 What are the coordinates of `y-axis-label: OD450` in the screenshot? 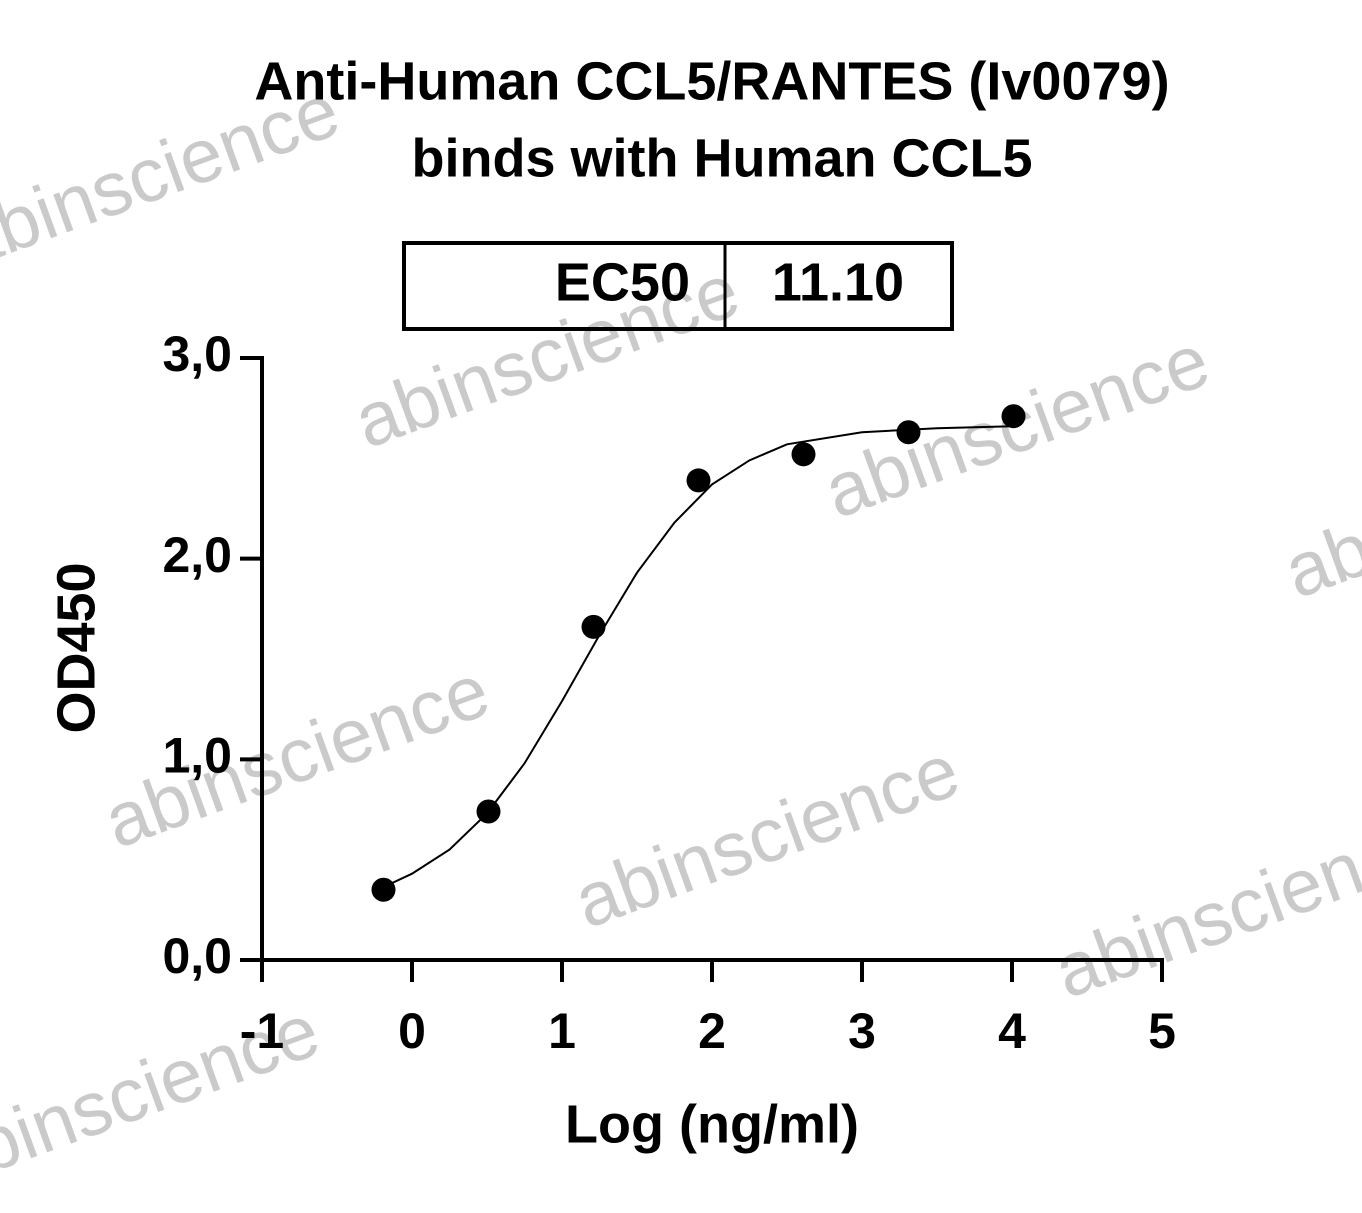 It's located at (76, 647).